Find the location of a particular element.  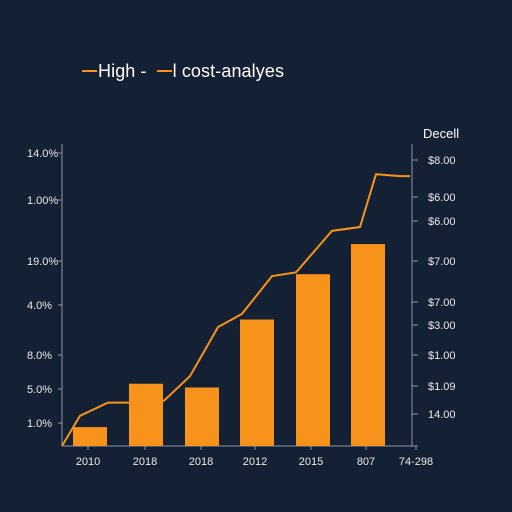

y-left-tick-label-3: 4.0% is located at coordinates (39, 306).